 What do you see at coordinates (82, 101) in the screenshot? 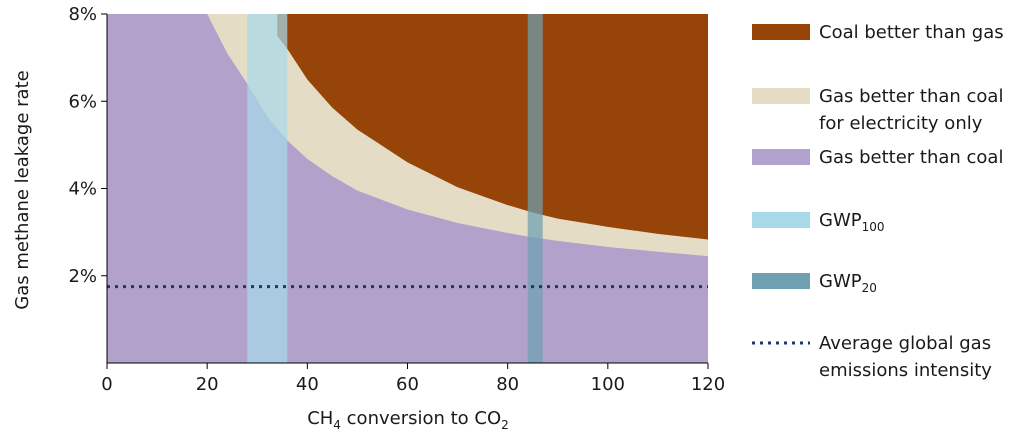
I see `y-tick-label: 6%` at bounding box center [82, 101].